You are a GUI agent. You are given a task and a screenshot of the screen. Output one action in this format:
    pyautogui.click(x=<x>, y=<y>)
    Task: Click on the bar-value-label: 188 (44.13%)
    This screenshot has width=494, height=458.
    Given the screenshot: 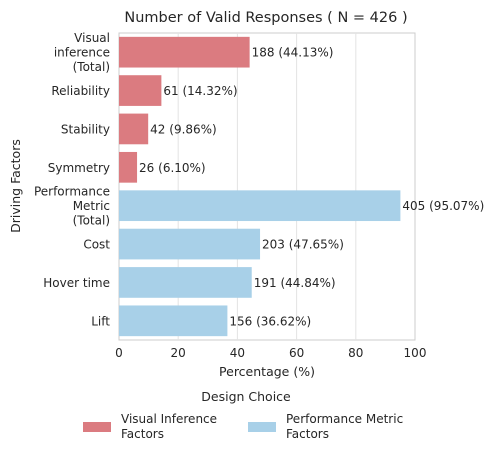 What is the action you would take?
    pyautogui.click(x=293, y=53)
    